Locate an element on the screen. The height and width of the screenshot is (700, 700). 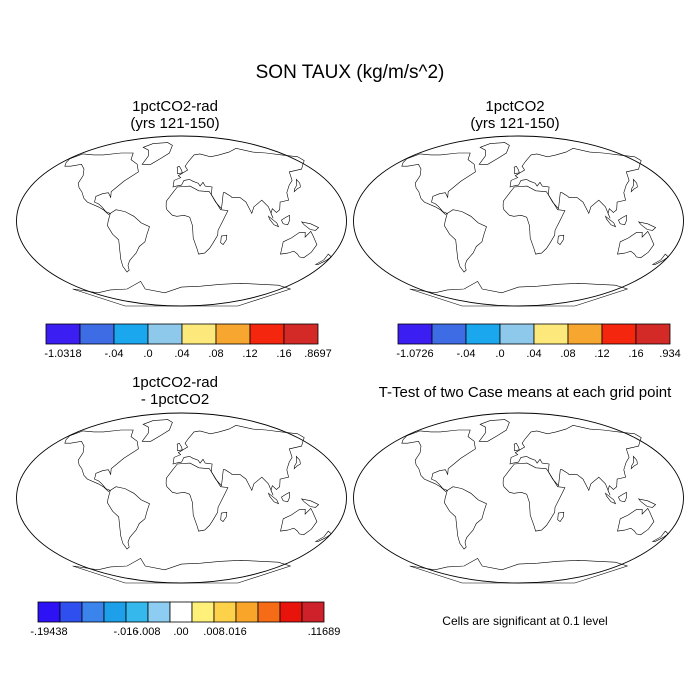
panel-title-rad-line2: (yrs 121-150) is located at coordinates (175, 123).